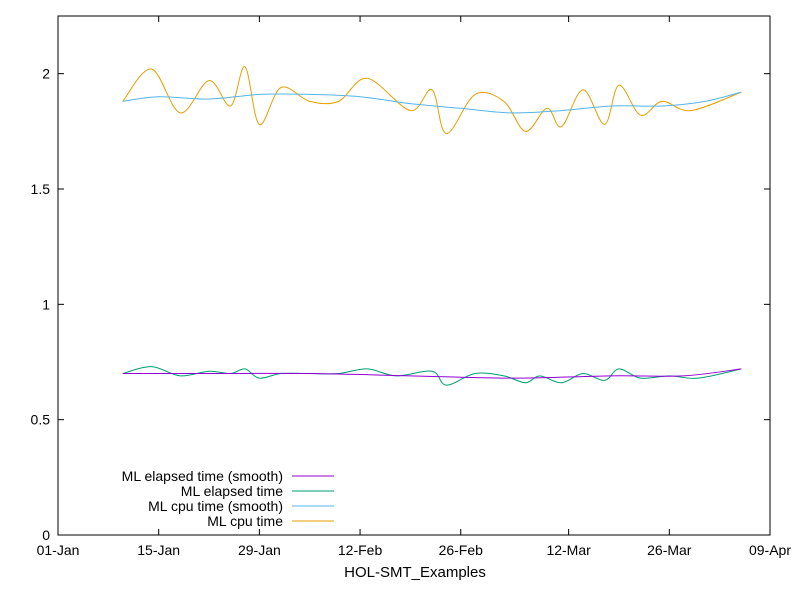  I want to click on legend-label: ML cpu time (smooth), so click(215, 506).